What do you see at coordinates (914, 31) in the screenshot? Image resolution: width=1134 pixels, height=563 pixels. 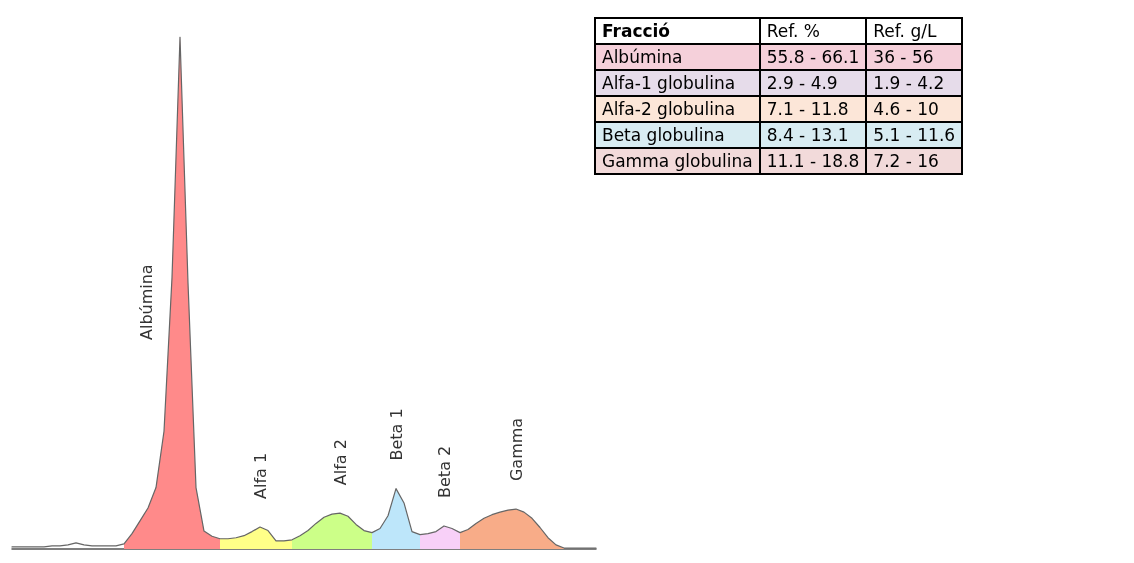 I see `category-label: Ref. g/L` at bounding box center [914, 31].